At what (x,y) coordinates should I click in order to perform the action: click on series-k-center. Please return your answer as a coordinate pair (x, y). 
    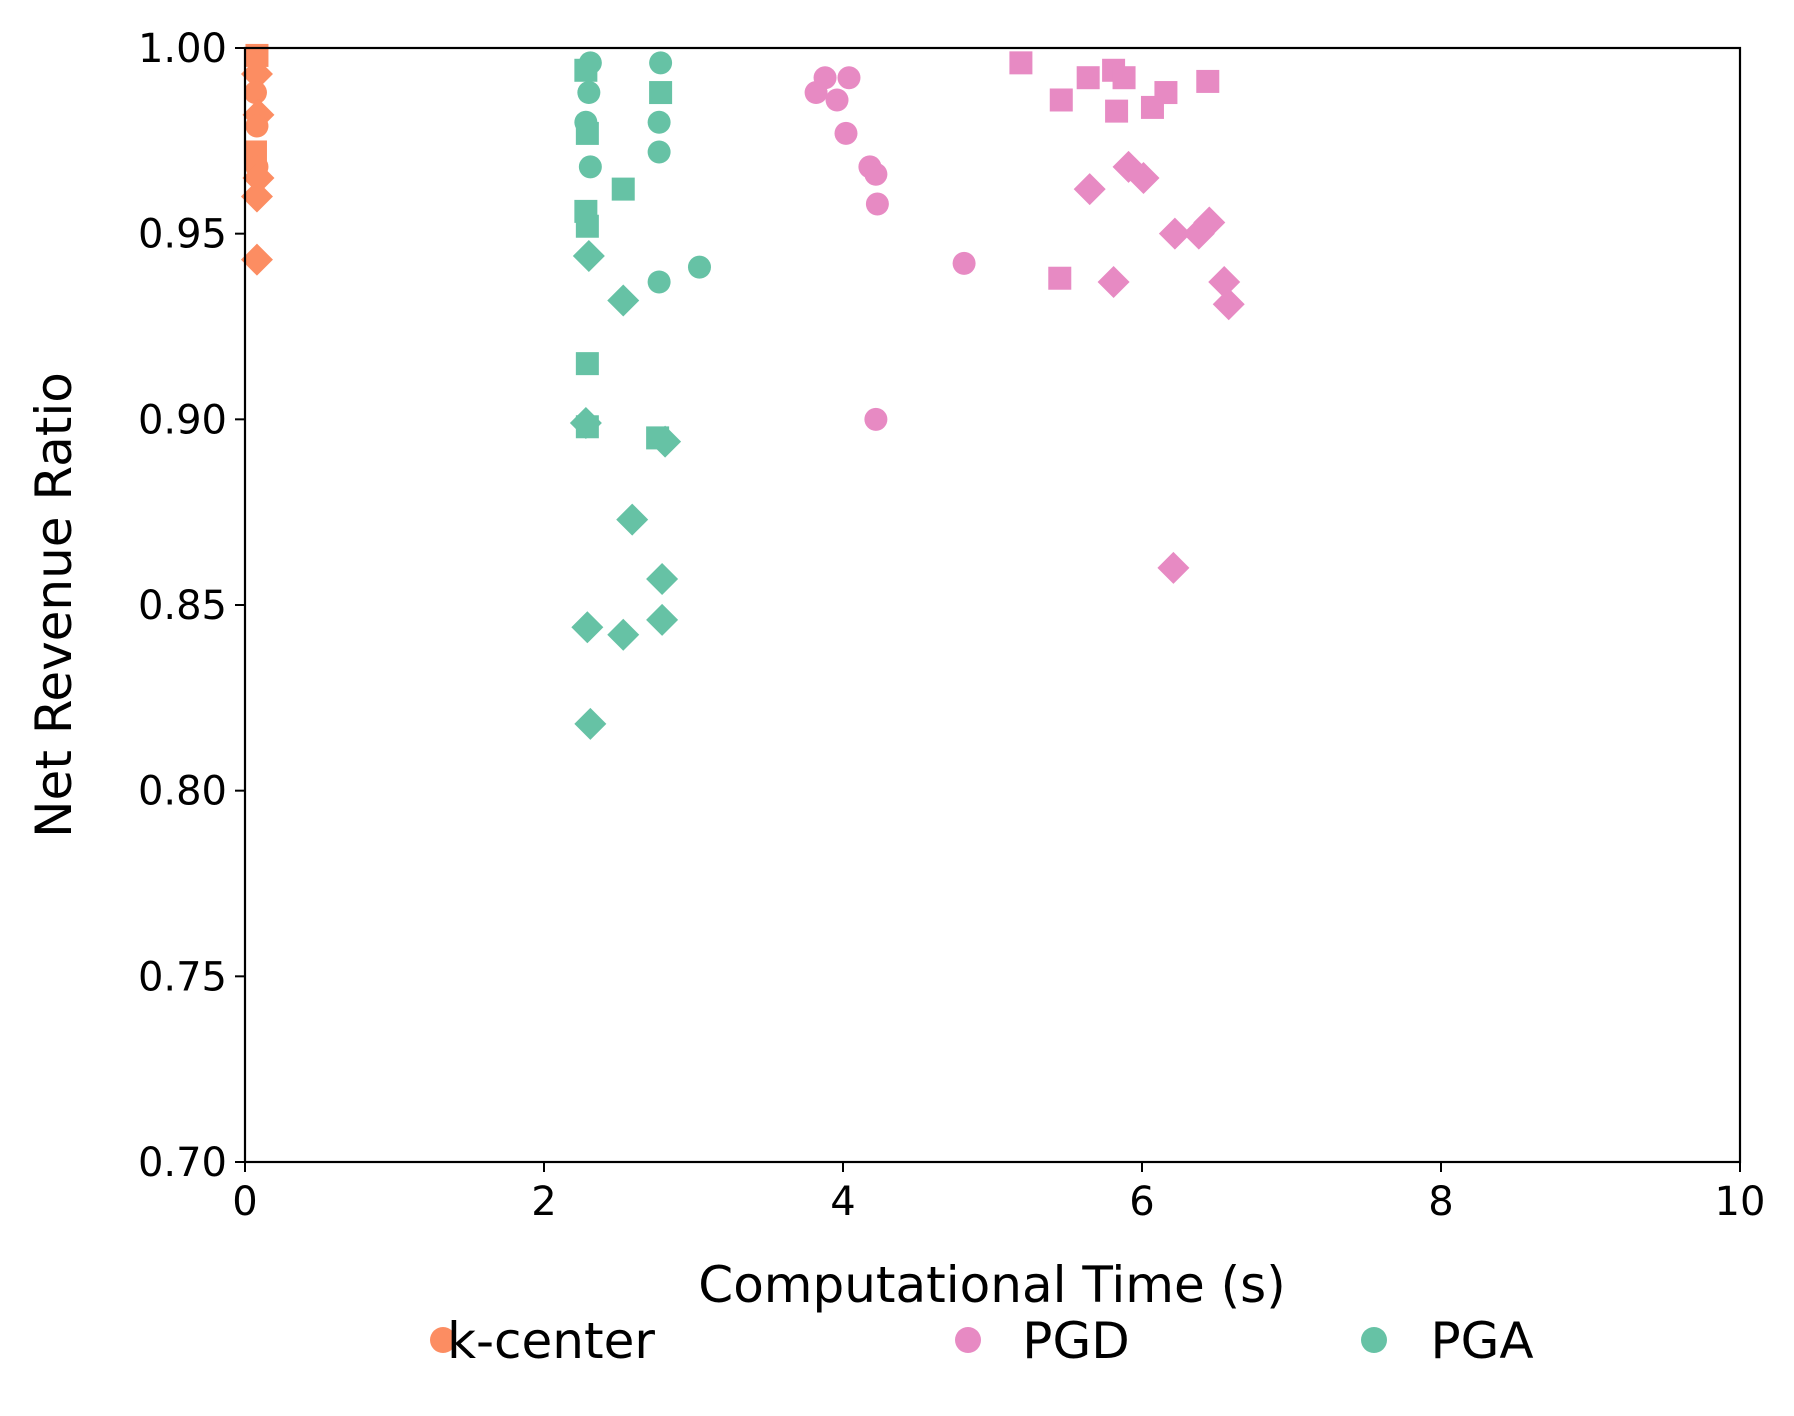
    Looking at the image, I should click on (257, 159).